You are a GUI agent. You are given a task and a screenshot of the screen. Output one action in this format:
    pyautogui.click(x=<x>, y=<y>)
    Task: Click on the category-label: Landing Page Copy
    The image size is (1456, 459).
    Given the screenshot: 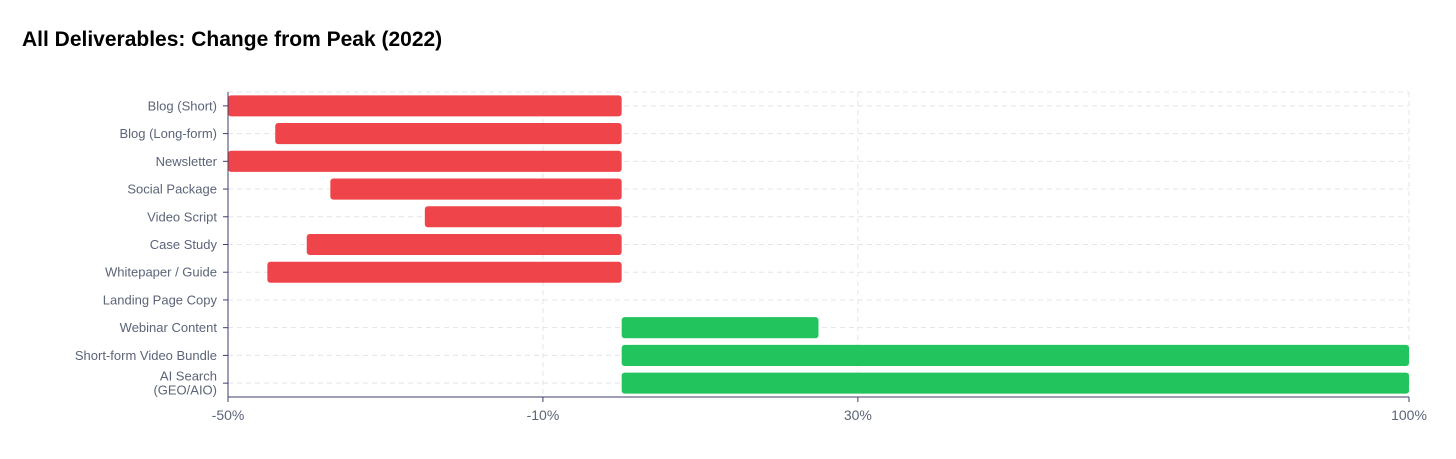 What is the action you would take?
    pyautogui.click(x=160, y=299)
    